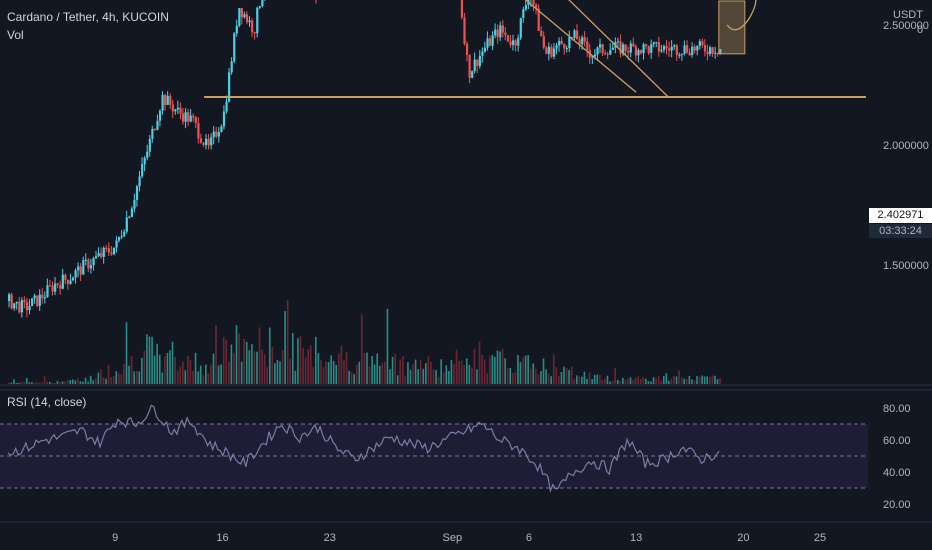 The width and height of the screenshot is (932, 550). What do you see at coordinates (222, 538) in the screenshot?
I see `time-tick-label: 16` at bounding box center [222, 538].